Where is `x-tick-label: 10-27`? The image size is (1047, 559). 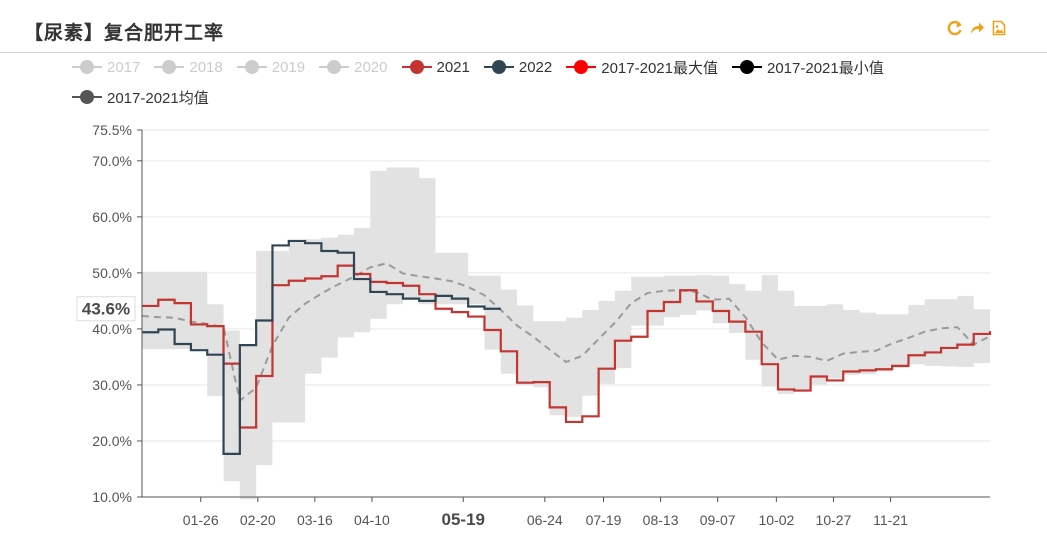 x-tick-label: 10-27 is located at coordinates (834, 520).